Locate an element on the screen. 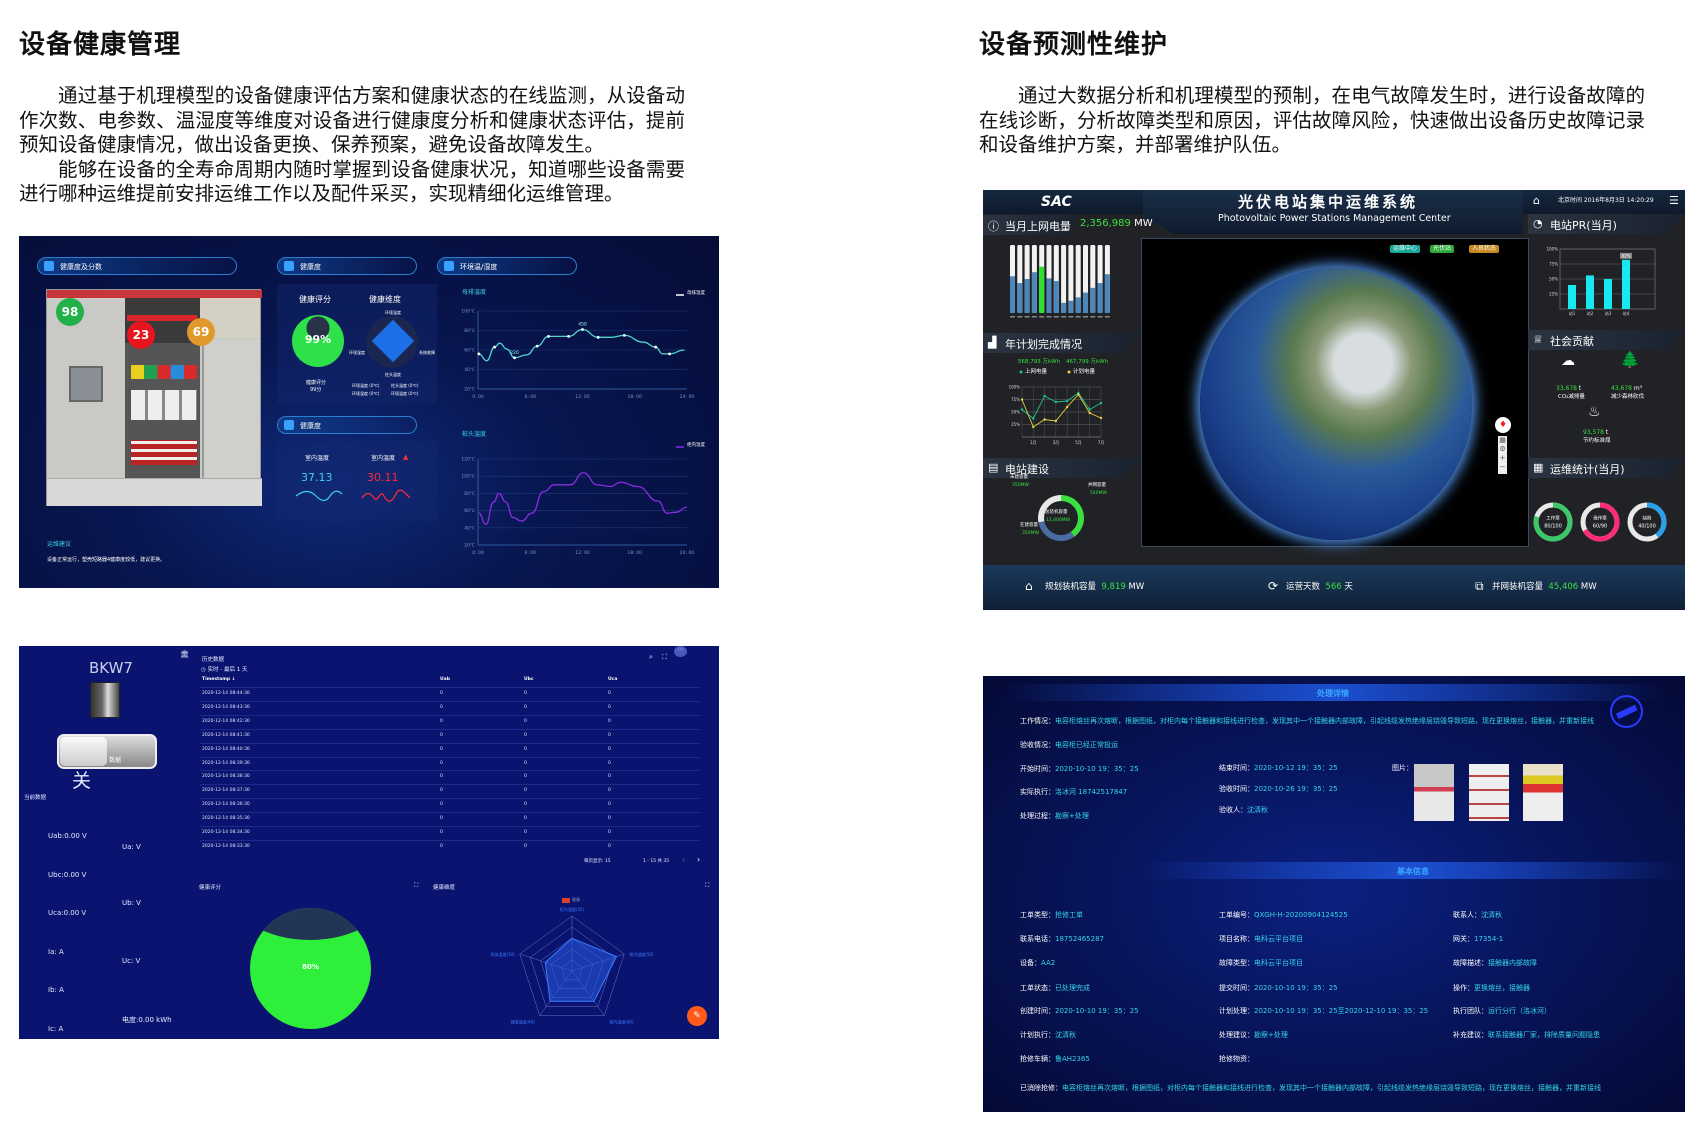  basic-field: 工单类型：抢修工单 is located at coordinates (1051, 915).